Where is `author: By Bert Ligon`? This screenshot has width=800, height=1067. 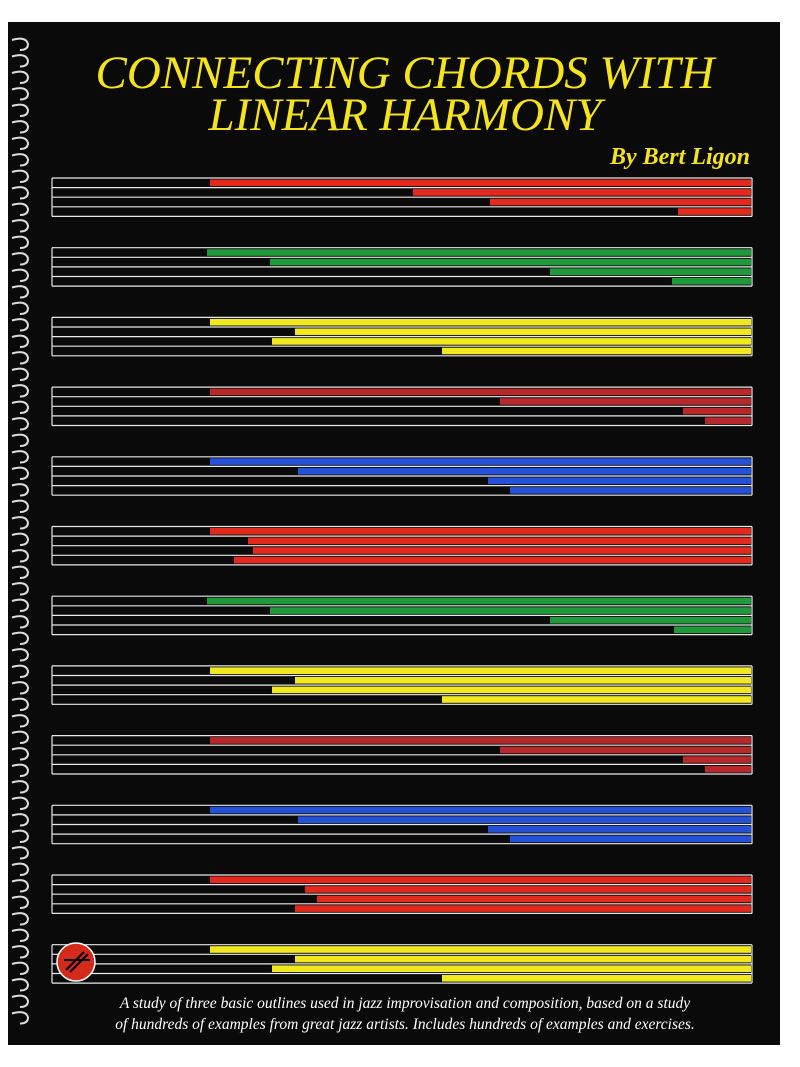
author: By Bert Ligon is located at coordinates (679, 157).